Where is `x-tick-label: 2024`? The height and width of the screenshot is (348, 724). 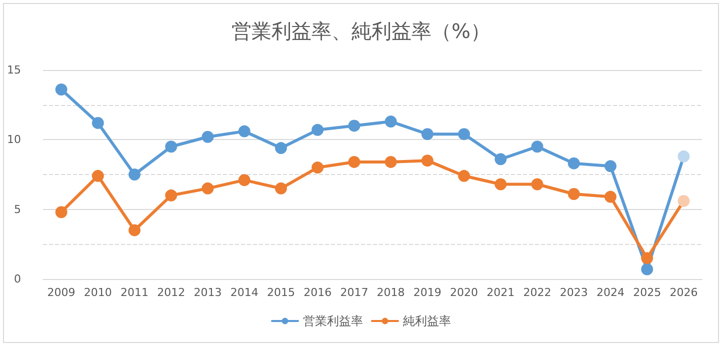
x-tick-label: 2024 is located at coordinates (610, 292).